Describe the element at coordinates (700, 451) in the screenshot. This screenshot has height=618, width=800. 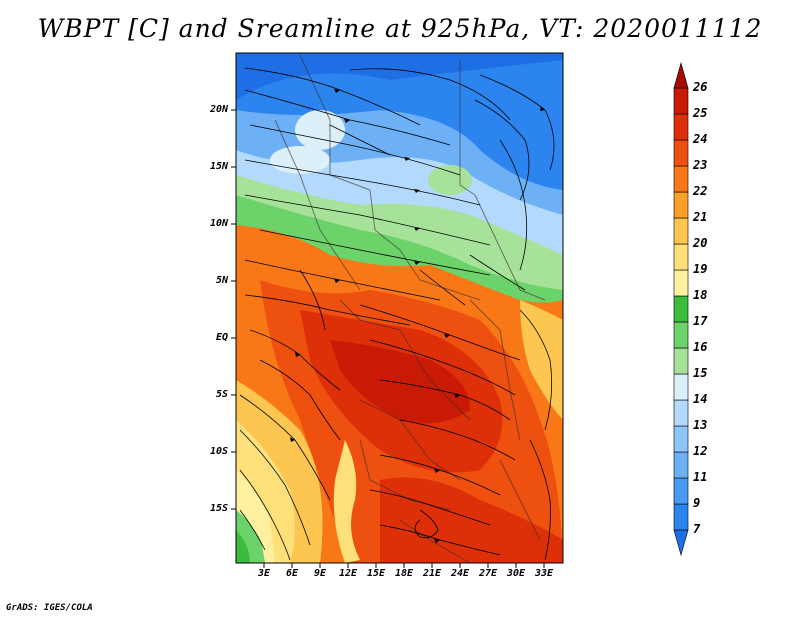
I see `colorbar-label: 12` at that location.